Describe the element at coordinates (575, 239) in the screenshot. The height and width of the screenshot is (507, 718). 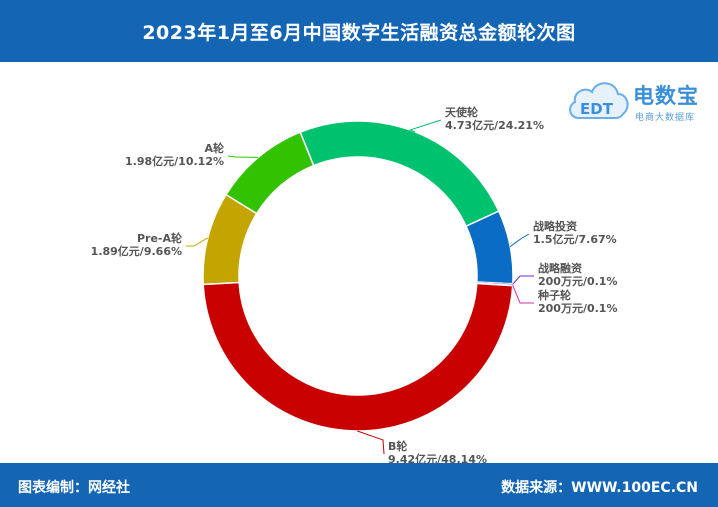
I see `slice-label-value-1: 1.5亿元/7.67%` at that location.